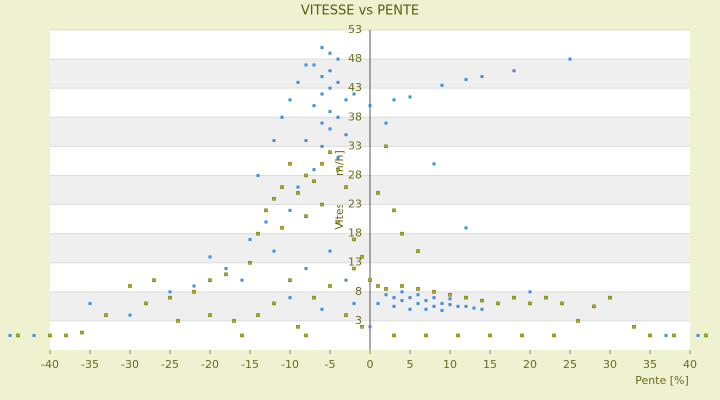 This screenshot has width=720, height=400. I want to click on x-tick-label: -15, so click(250, 364).